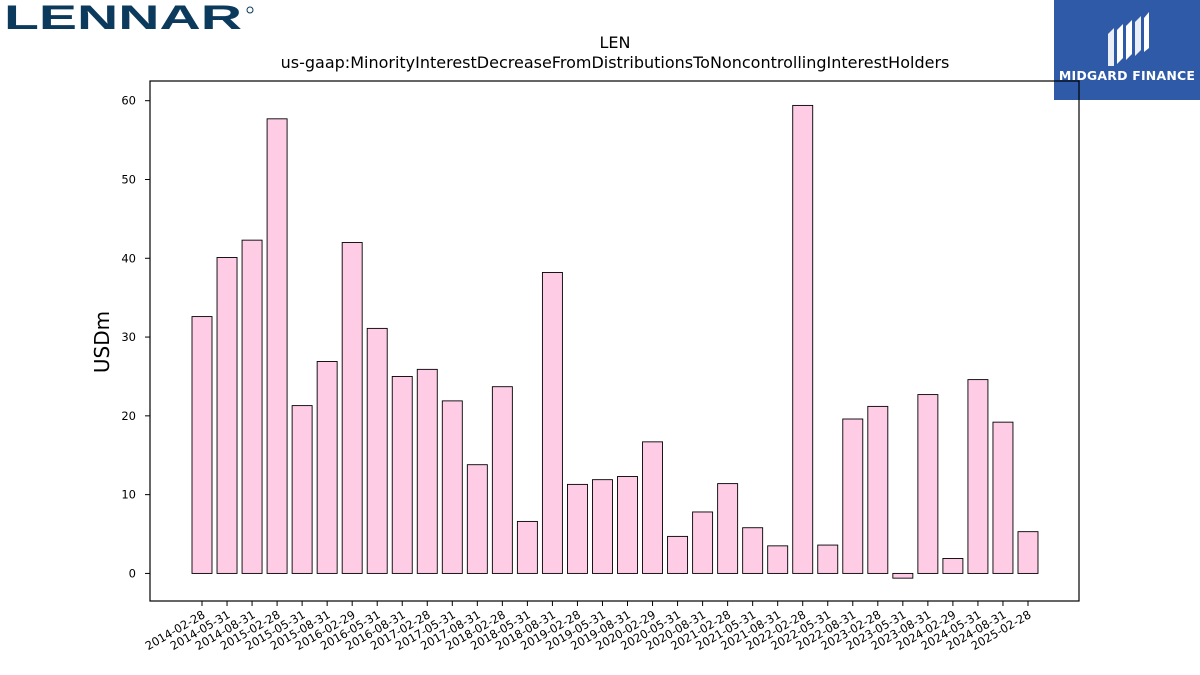 This screenshot has height=675, width=1200. Describe the element at coordinates (132, 573) in the screenshot. I see `y-tick-label: 0` at that location.